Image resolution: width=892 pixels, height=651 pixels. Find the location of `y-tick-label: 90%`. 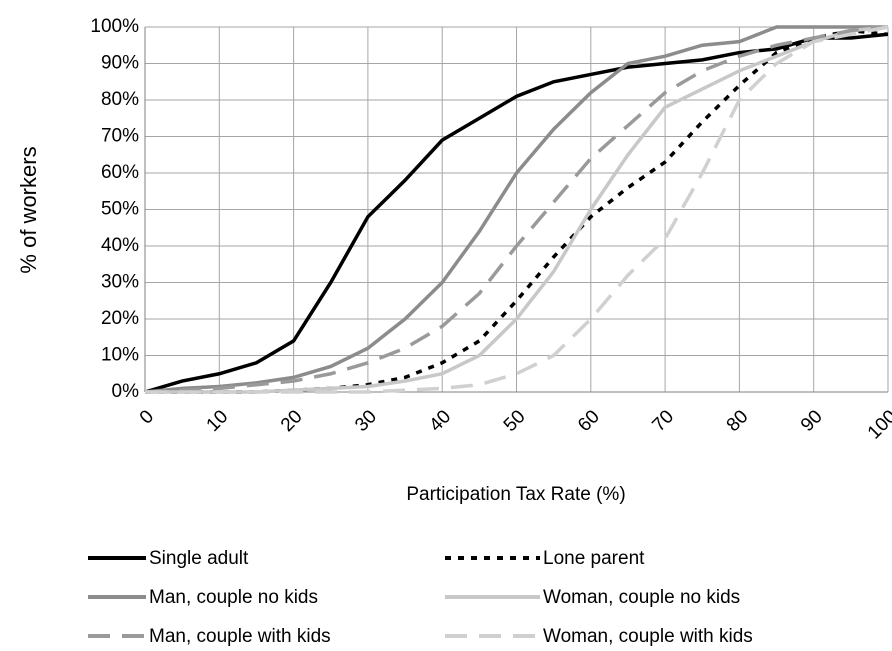

y-tick-label: 90% is located at coordinates (120, 63).